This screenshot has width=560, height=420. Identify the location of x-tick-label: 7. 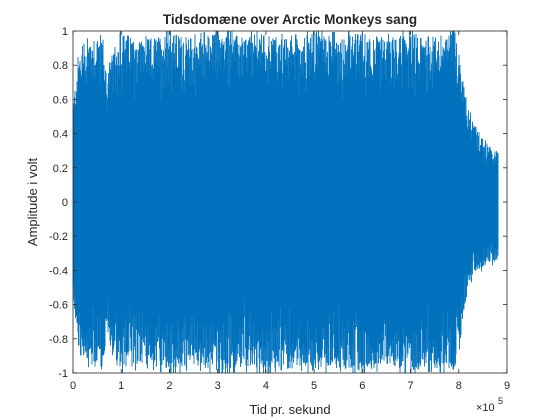
(410, 386).